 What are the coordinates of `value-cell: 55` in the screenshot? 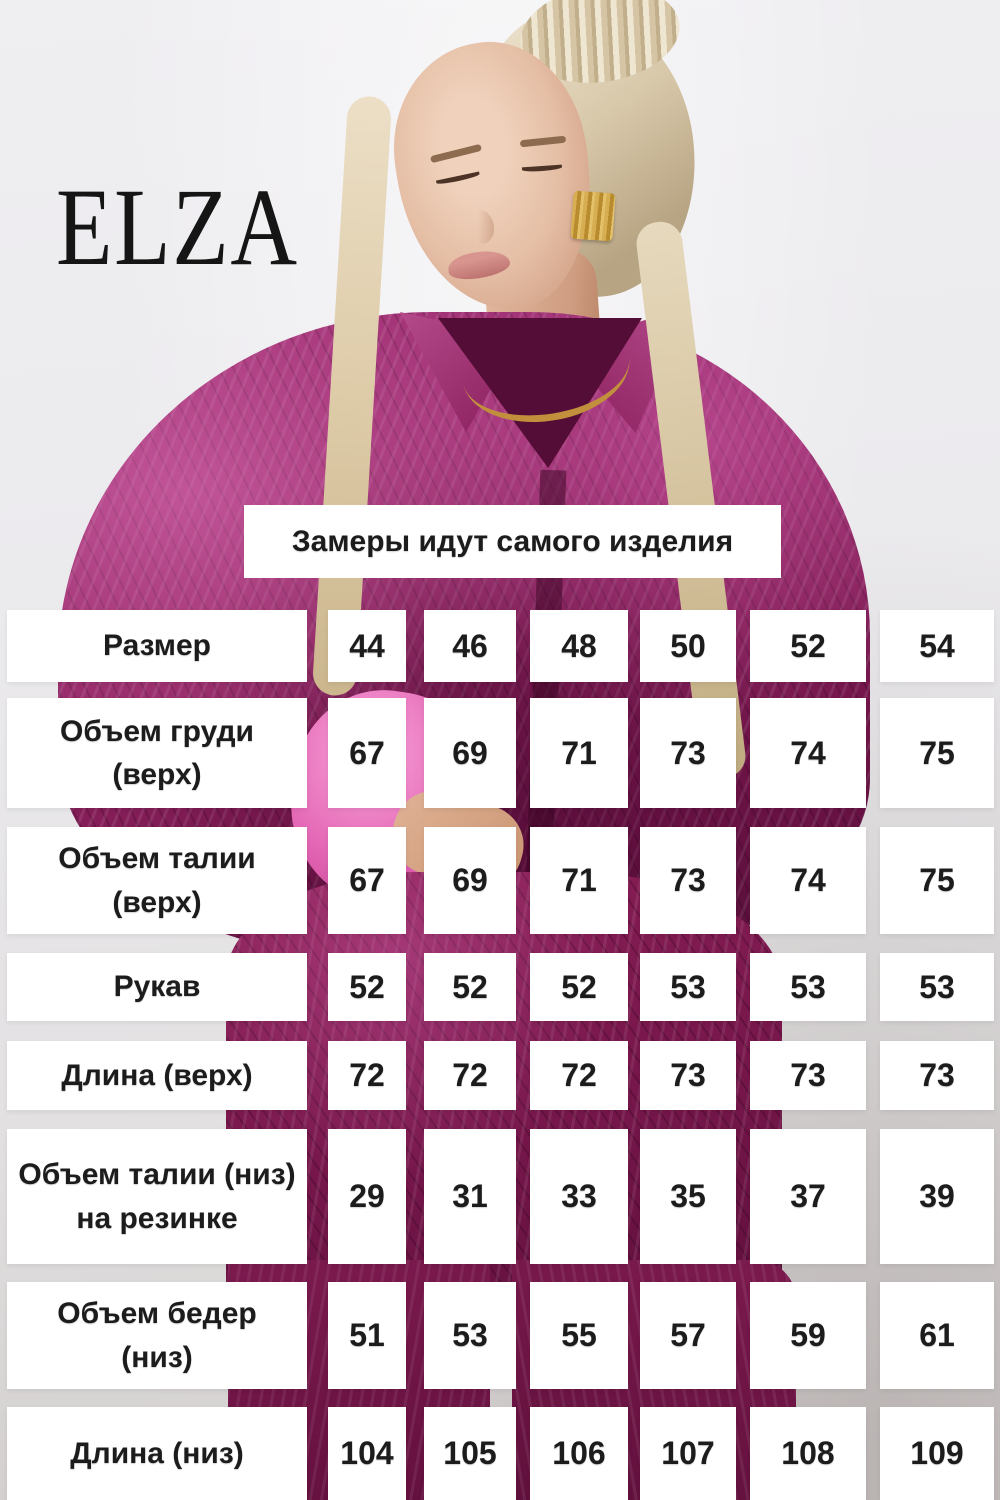 It's located at (579, 1335).